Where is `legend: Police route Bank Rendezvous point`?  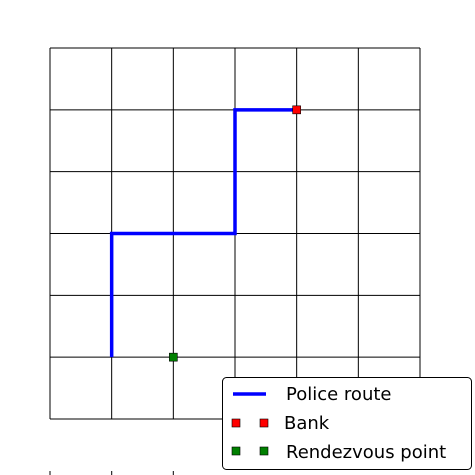 legend: Police route Bank Rendezvous point is located at coordinates (347, 423).